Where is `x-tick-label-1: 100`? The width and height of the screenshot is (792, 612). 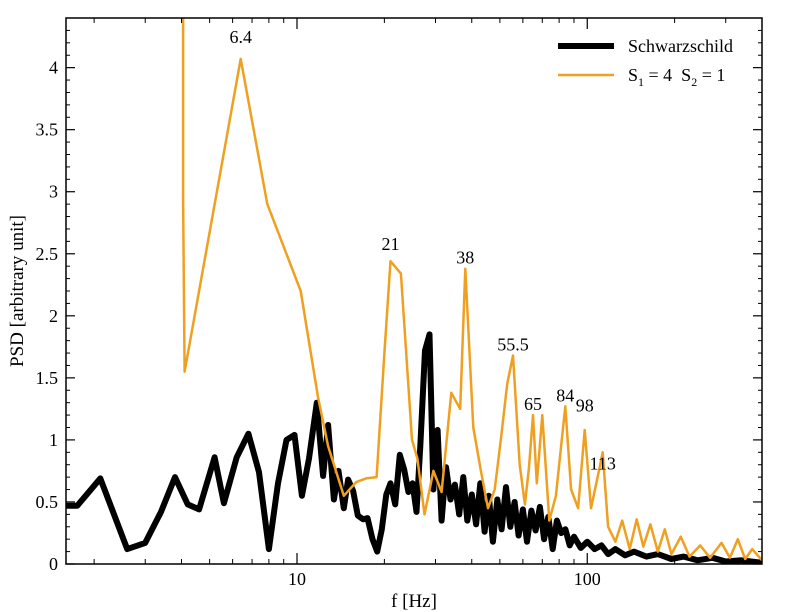 x-tick-label-1: 100 is located at coordinates (587, 579).